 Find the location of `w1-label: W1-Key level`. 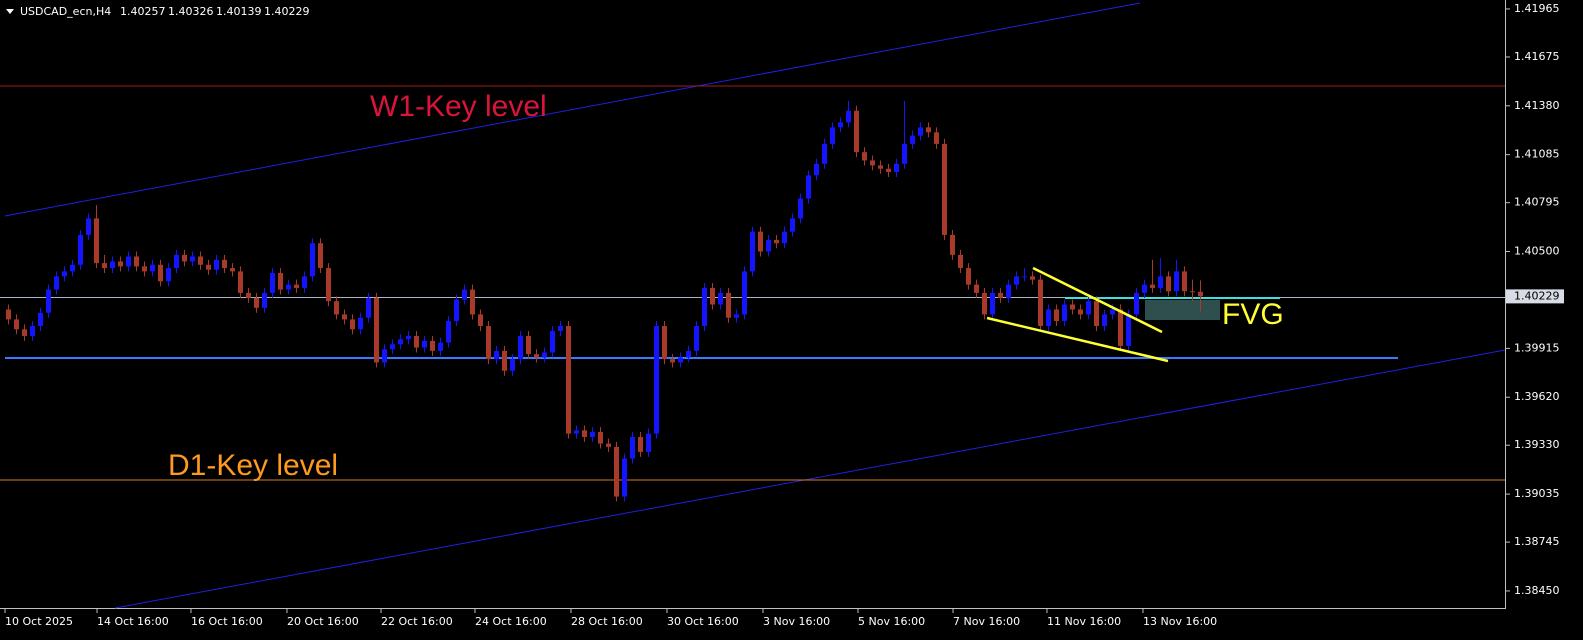

w1-label: W1-Key level is located at coordinates (458, 106).